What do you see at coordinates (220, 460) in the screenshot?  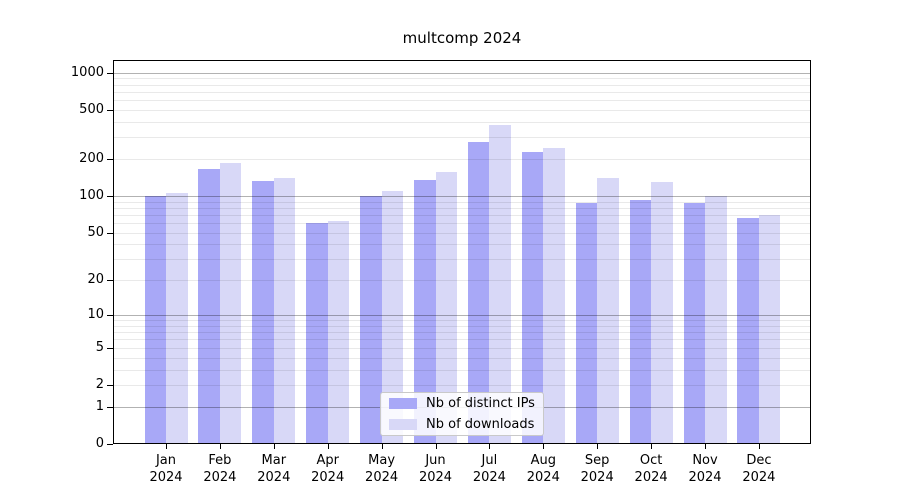 I see `x-tick-label-month: Feb` at bounding box center [220, 460].